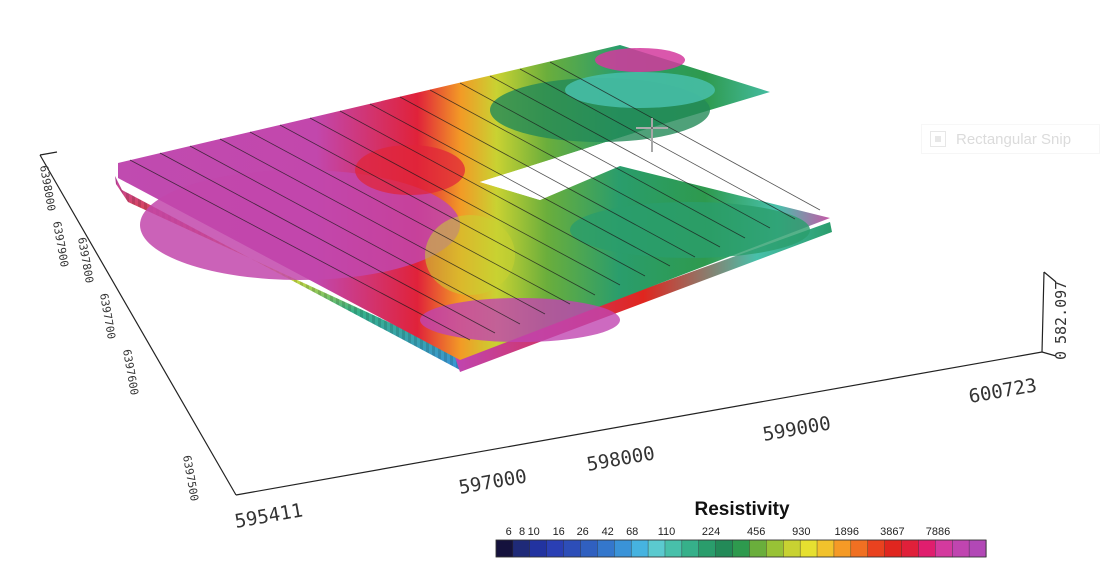  I want to click on legend-bar-outline, so click(741, 548).